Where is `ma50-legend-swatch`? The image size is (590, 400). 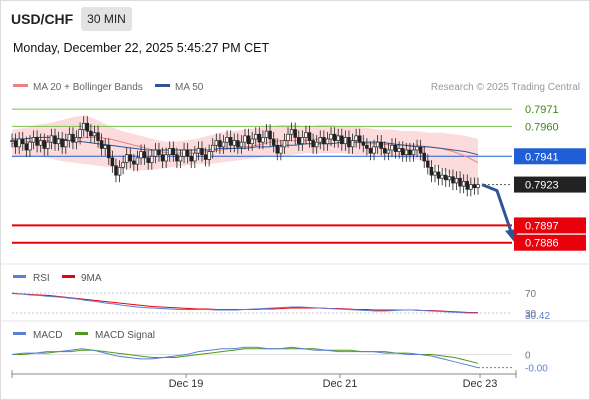 ma50-legend-swatch is located at coordinates (162, 85).